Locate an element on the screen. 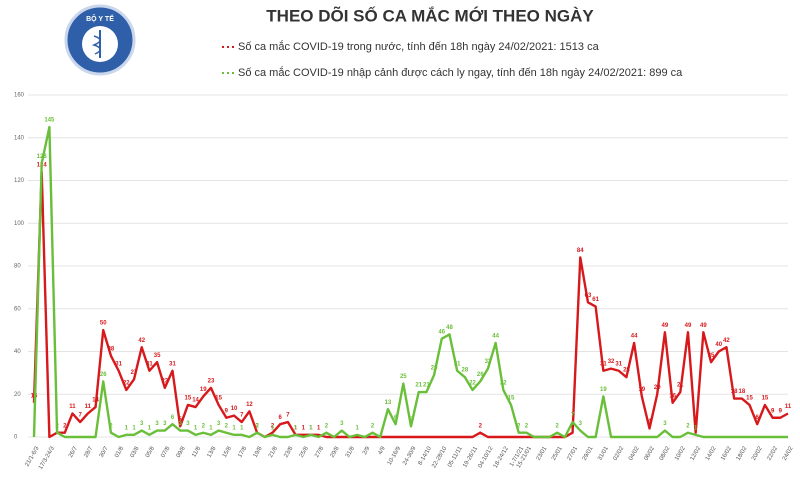 The width and height of the screenshot is (800, 498). data-label: 16 is located at coordinates (672, 396).